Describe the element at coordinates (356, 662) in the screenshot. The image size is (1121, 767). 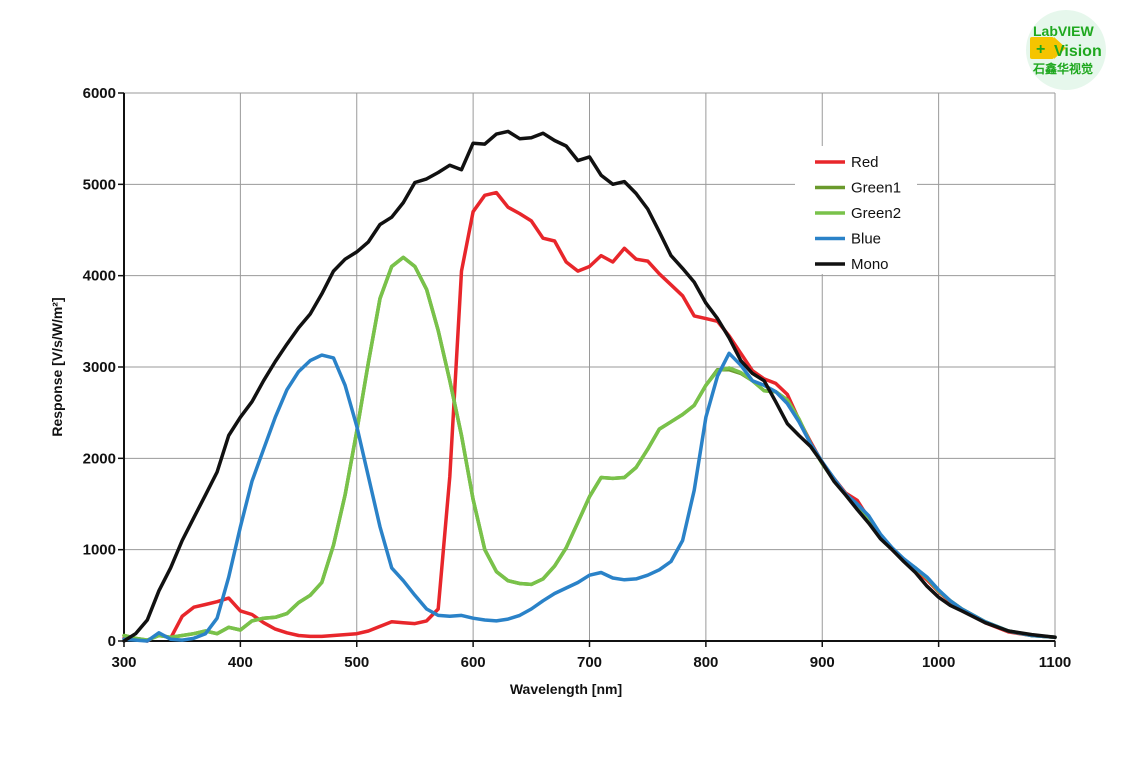
I see `x-tick-label-500: 500` at that location.